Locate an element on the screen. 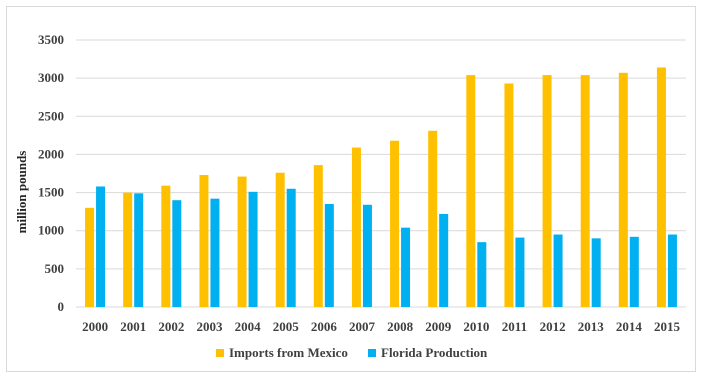  y-tick-label: 2500 is located at coordinates (51, 115).